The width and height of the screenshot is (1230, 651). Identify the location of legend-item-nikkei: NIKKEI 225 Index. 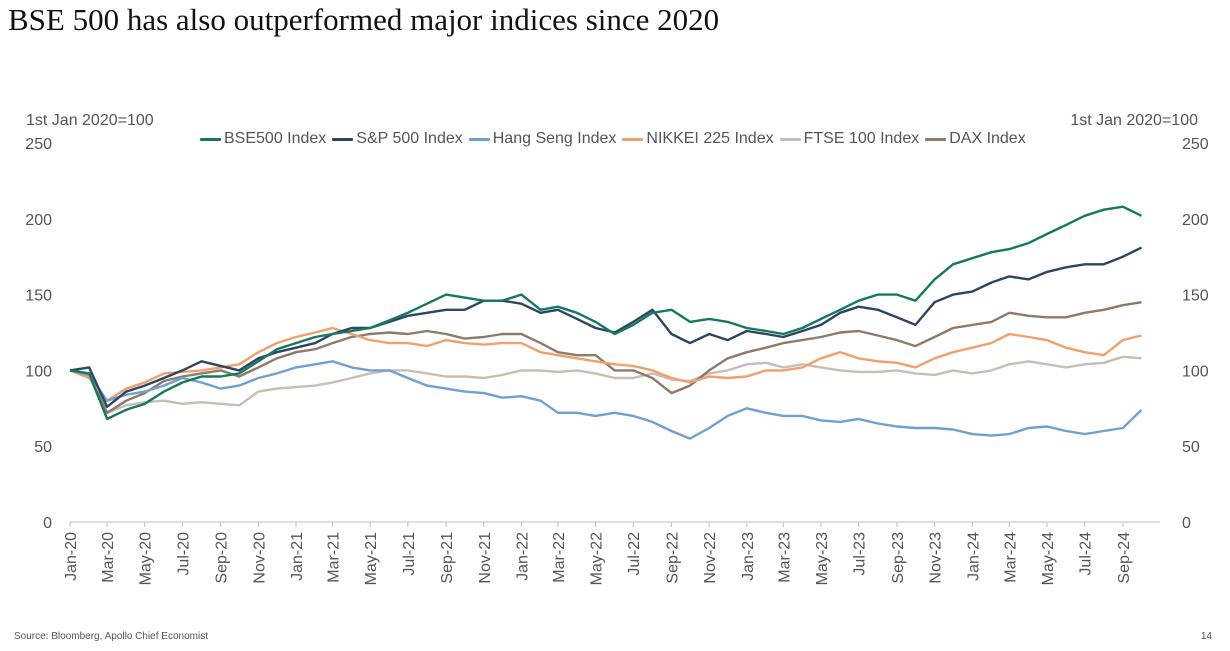
(698, 139).